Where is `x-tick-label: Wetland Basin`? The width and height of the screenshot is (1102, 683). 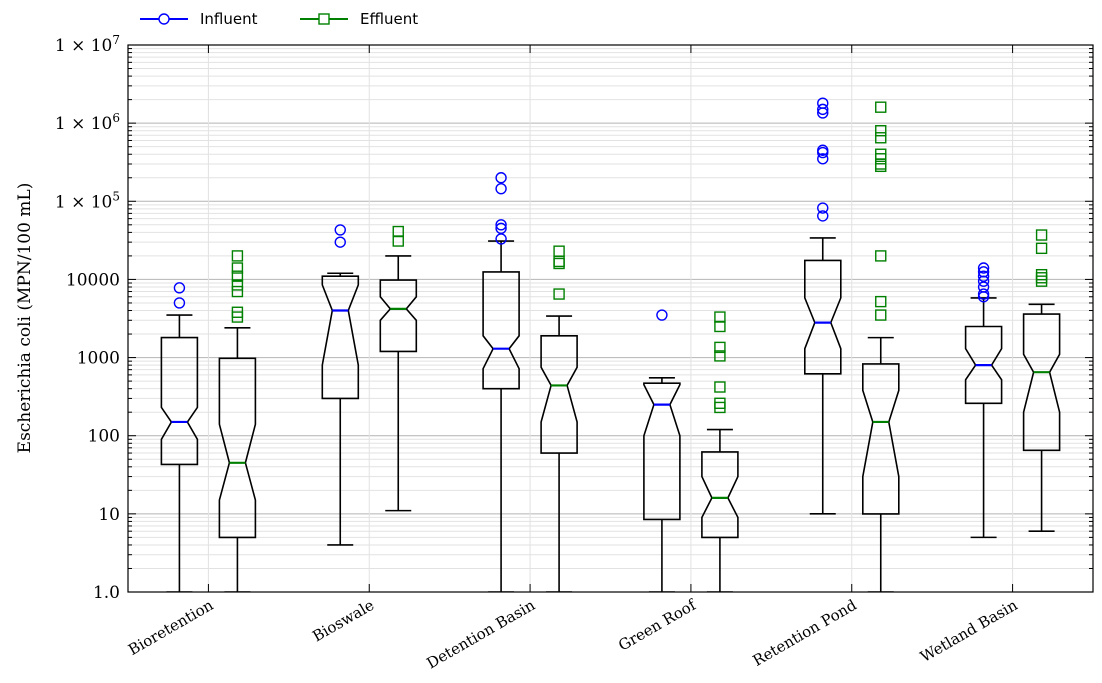
x-tick-label: Wetland Basin is located at coordinates (969, 631).